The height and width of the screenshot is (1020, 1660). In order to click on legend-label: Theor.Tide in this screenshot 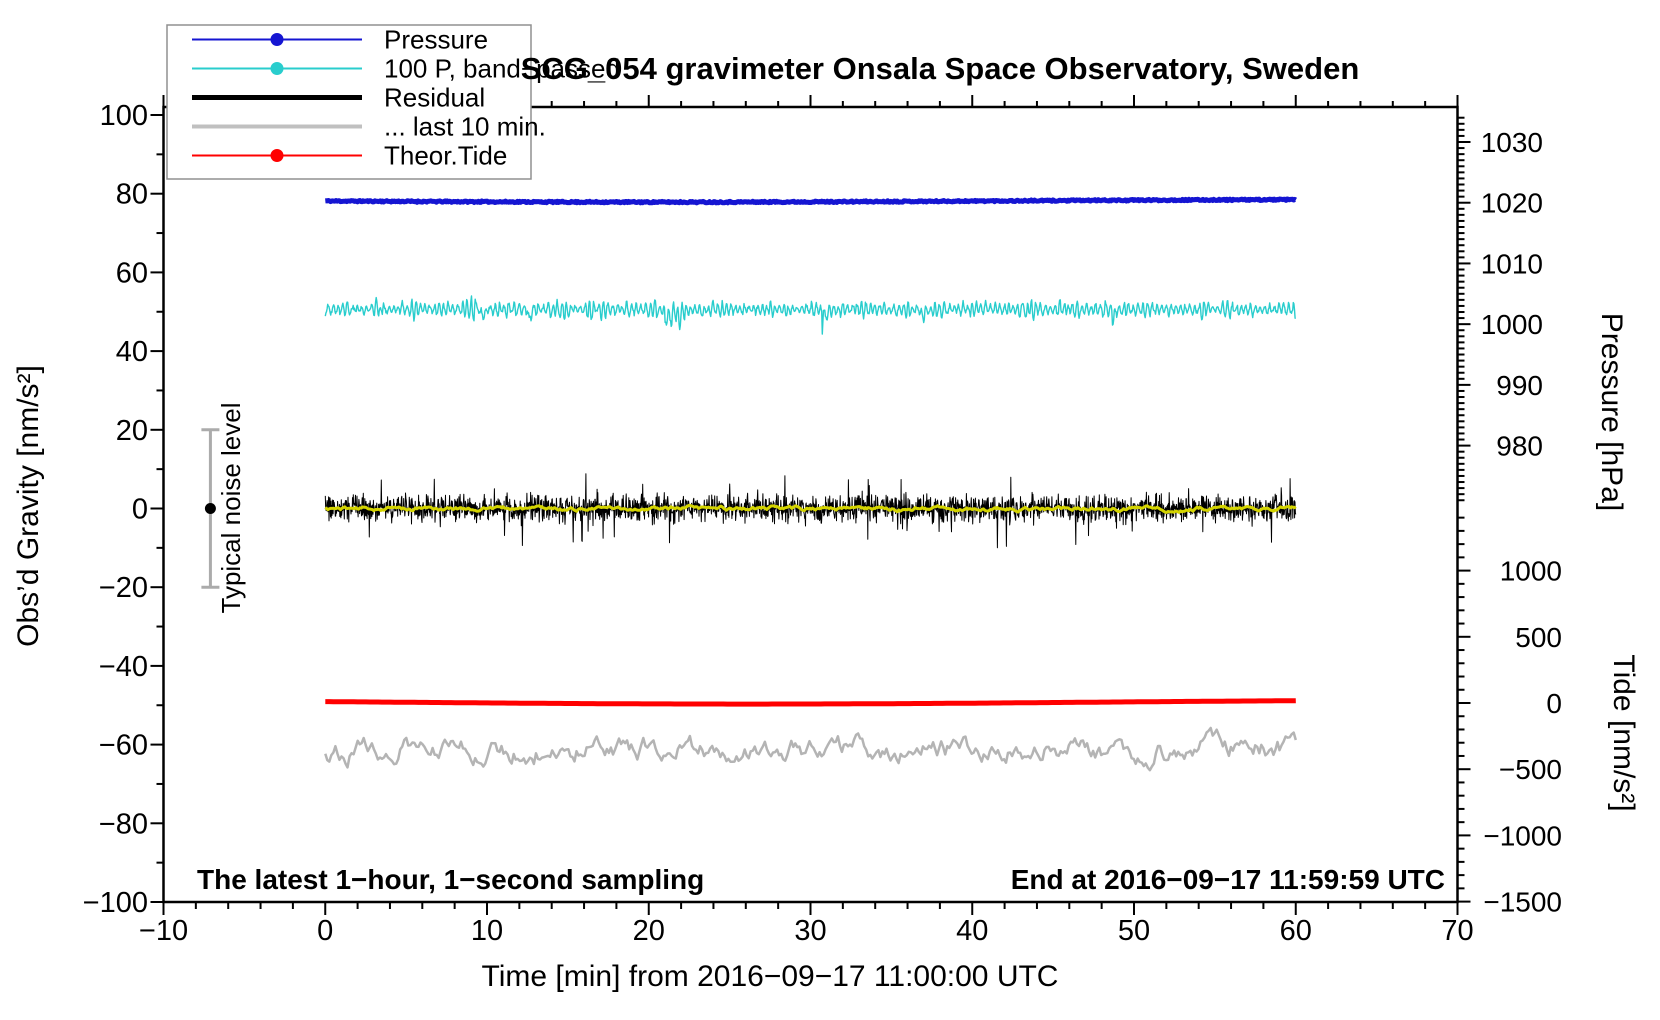, I will do `click(445, 156)`.